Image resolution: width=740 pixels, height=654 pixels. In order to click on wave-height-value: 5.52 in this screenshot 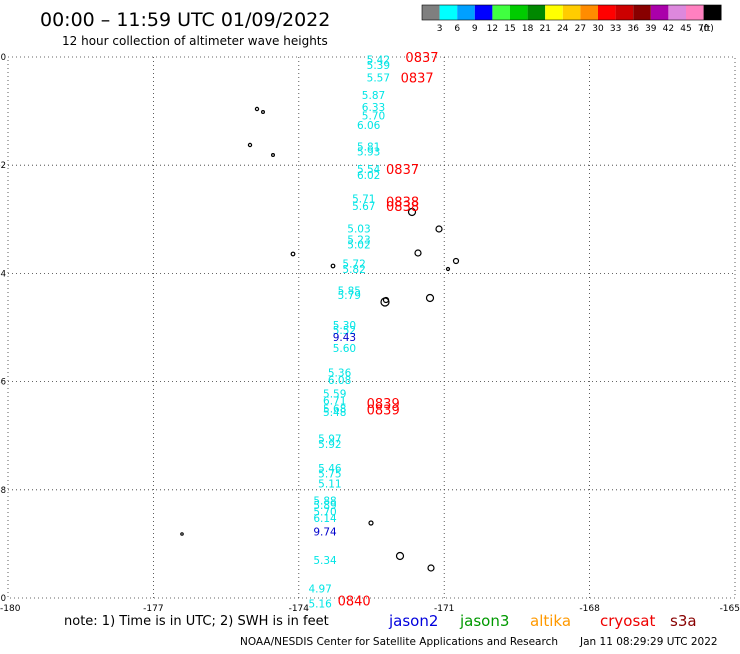, I will do `click(344, 331)`.